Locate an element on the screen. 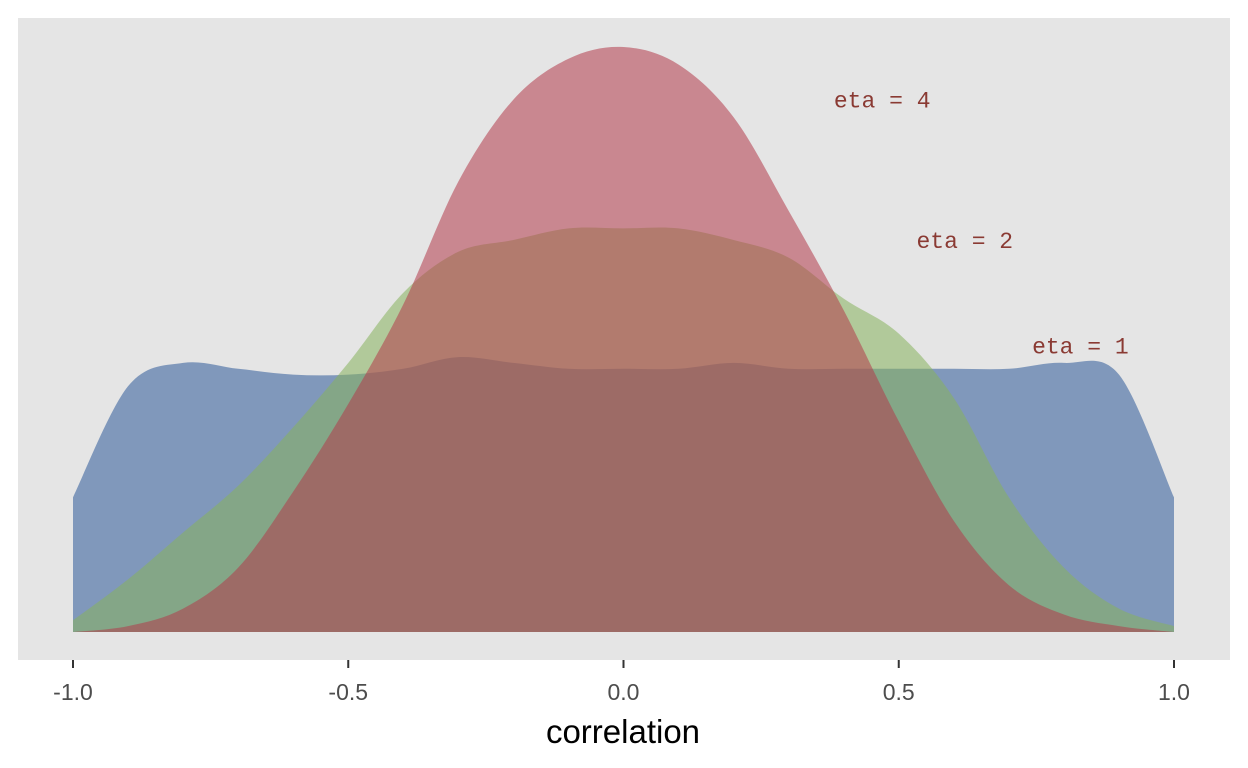  x-tick-label: -0.5 is located at coordinates (348, 692).